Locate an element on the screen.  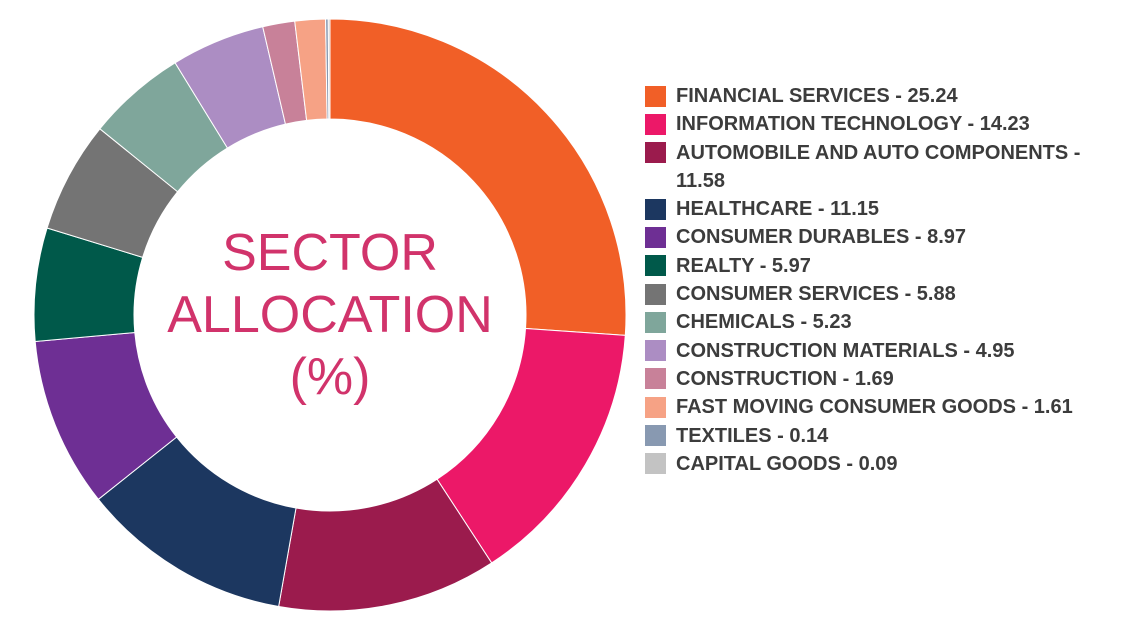
legend-item: AUTOMOBILE AND AUTO COMPONENTS - 11.58 is located at coordinates (885, 167).